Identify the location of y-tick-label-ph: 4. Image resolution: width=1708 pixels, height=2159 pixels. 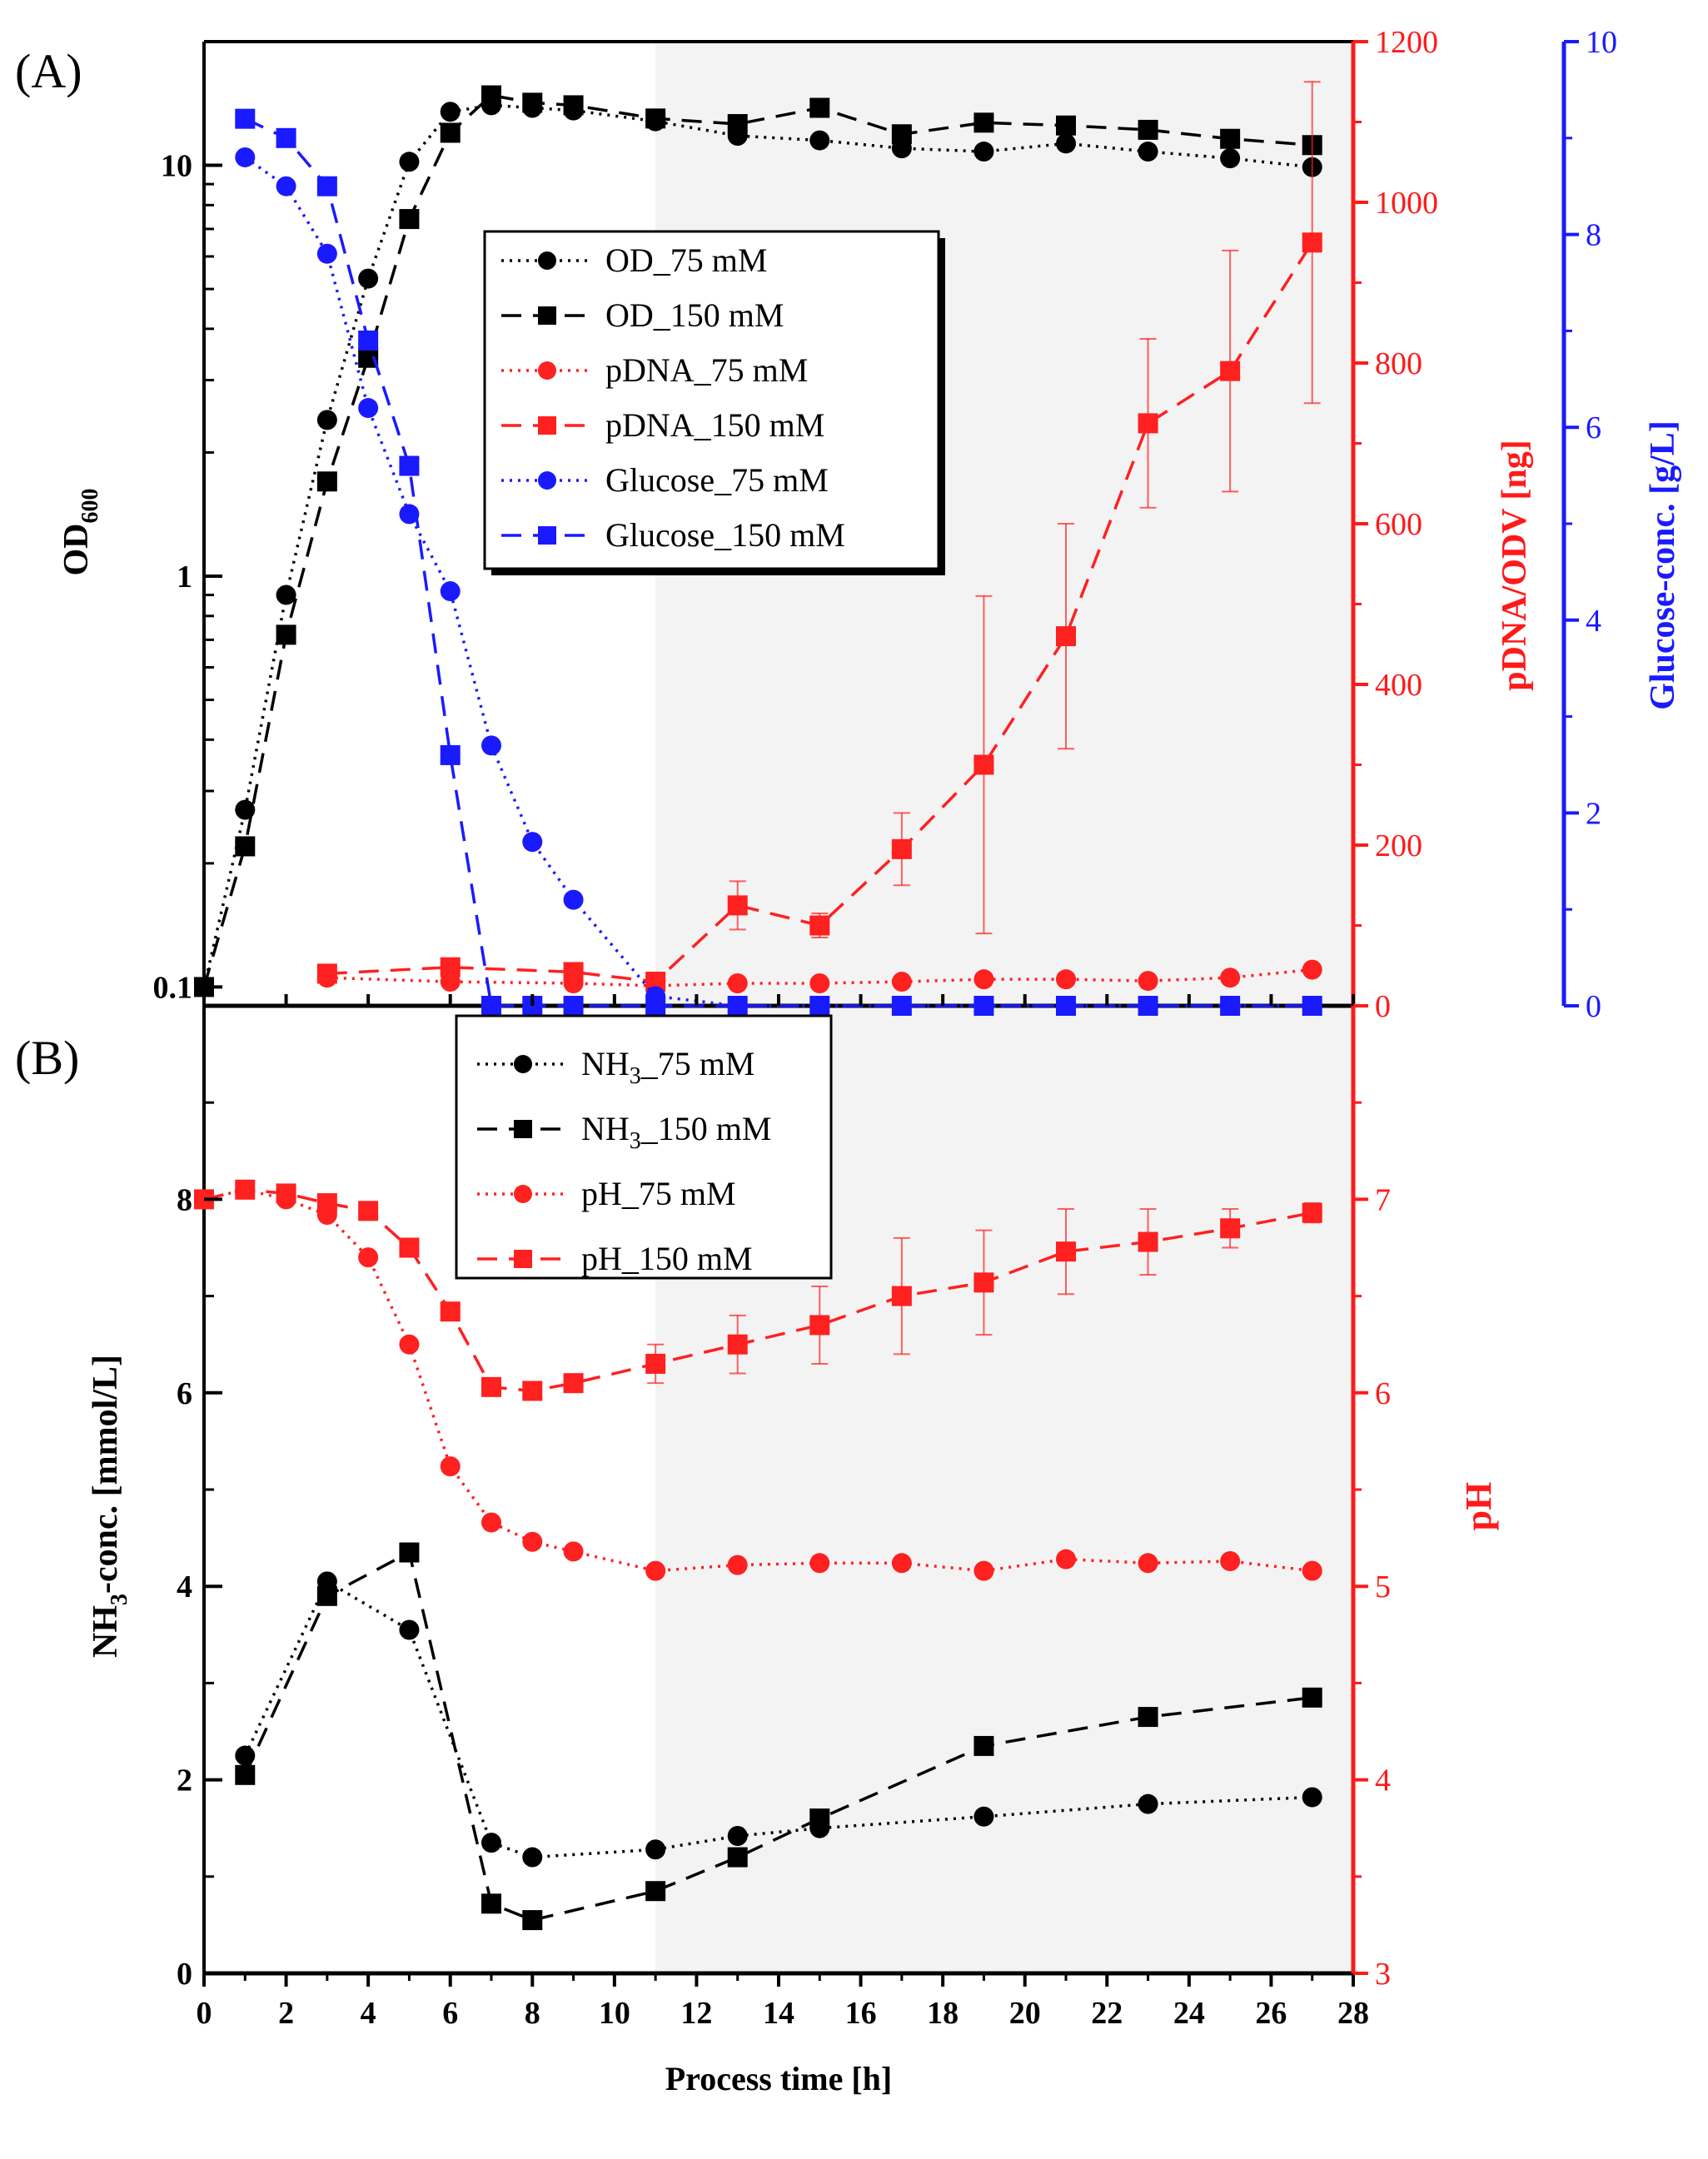
(1383, 1781).